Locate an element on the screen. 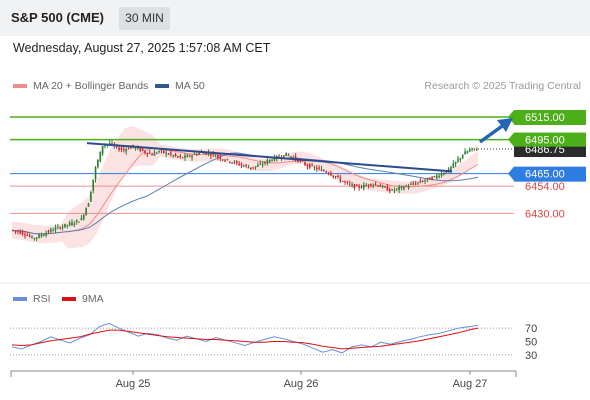 This screenshot has height=400, width=590. legend-label-rsi: RSI is located at coordinates (42, 299).